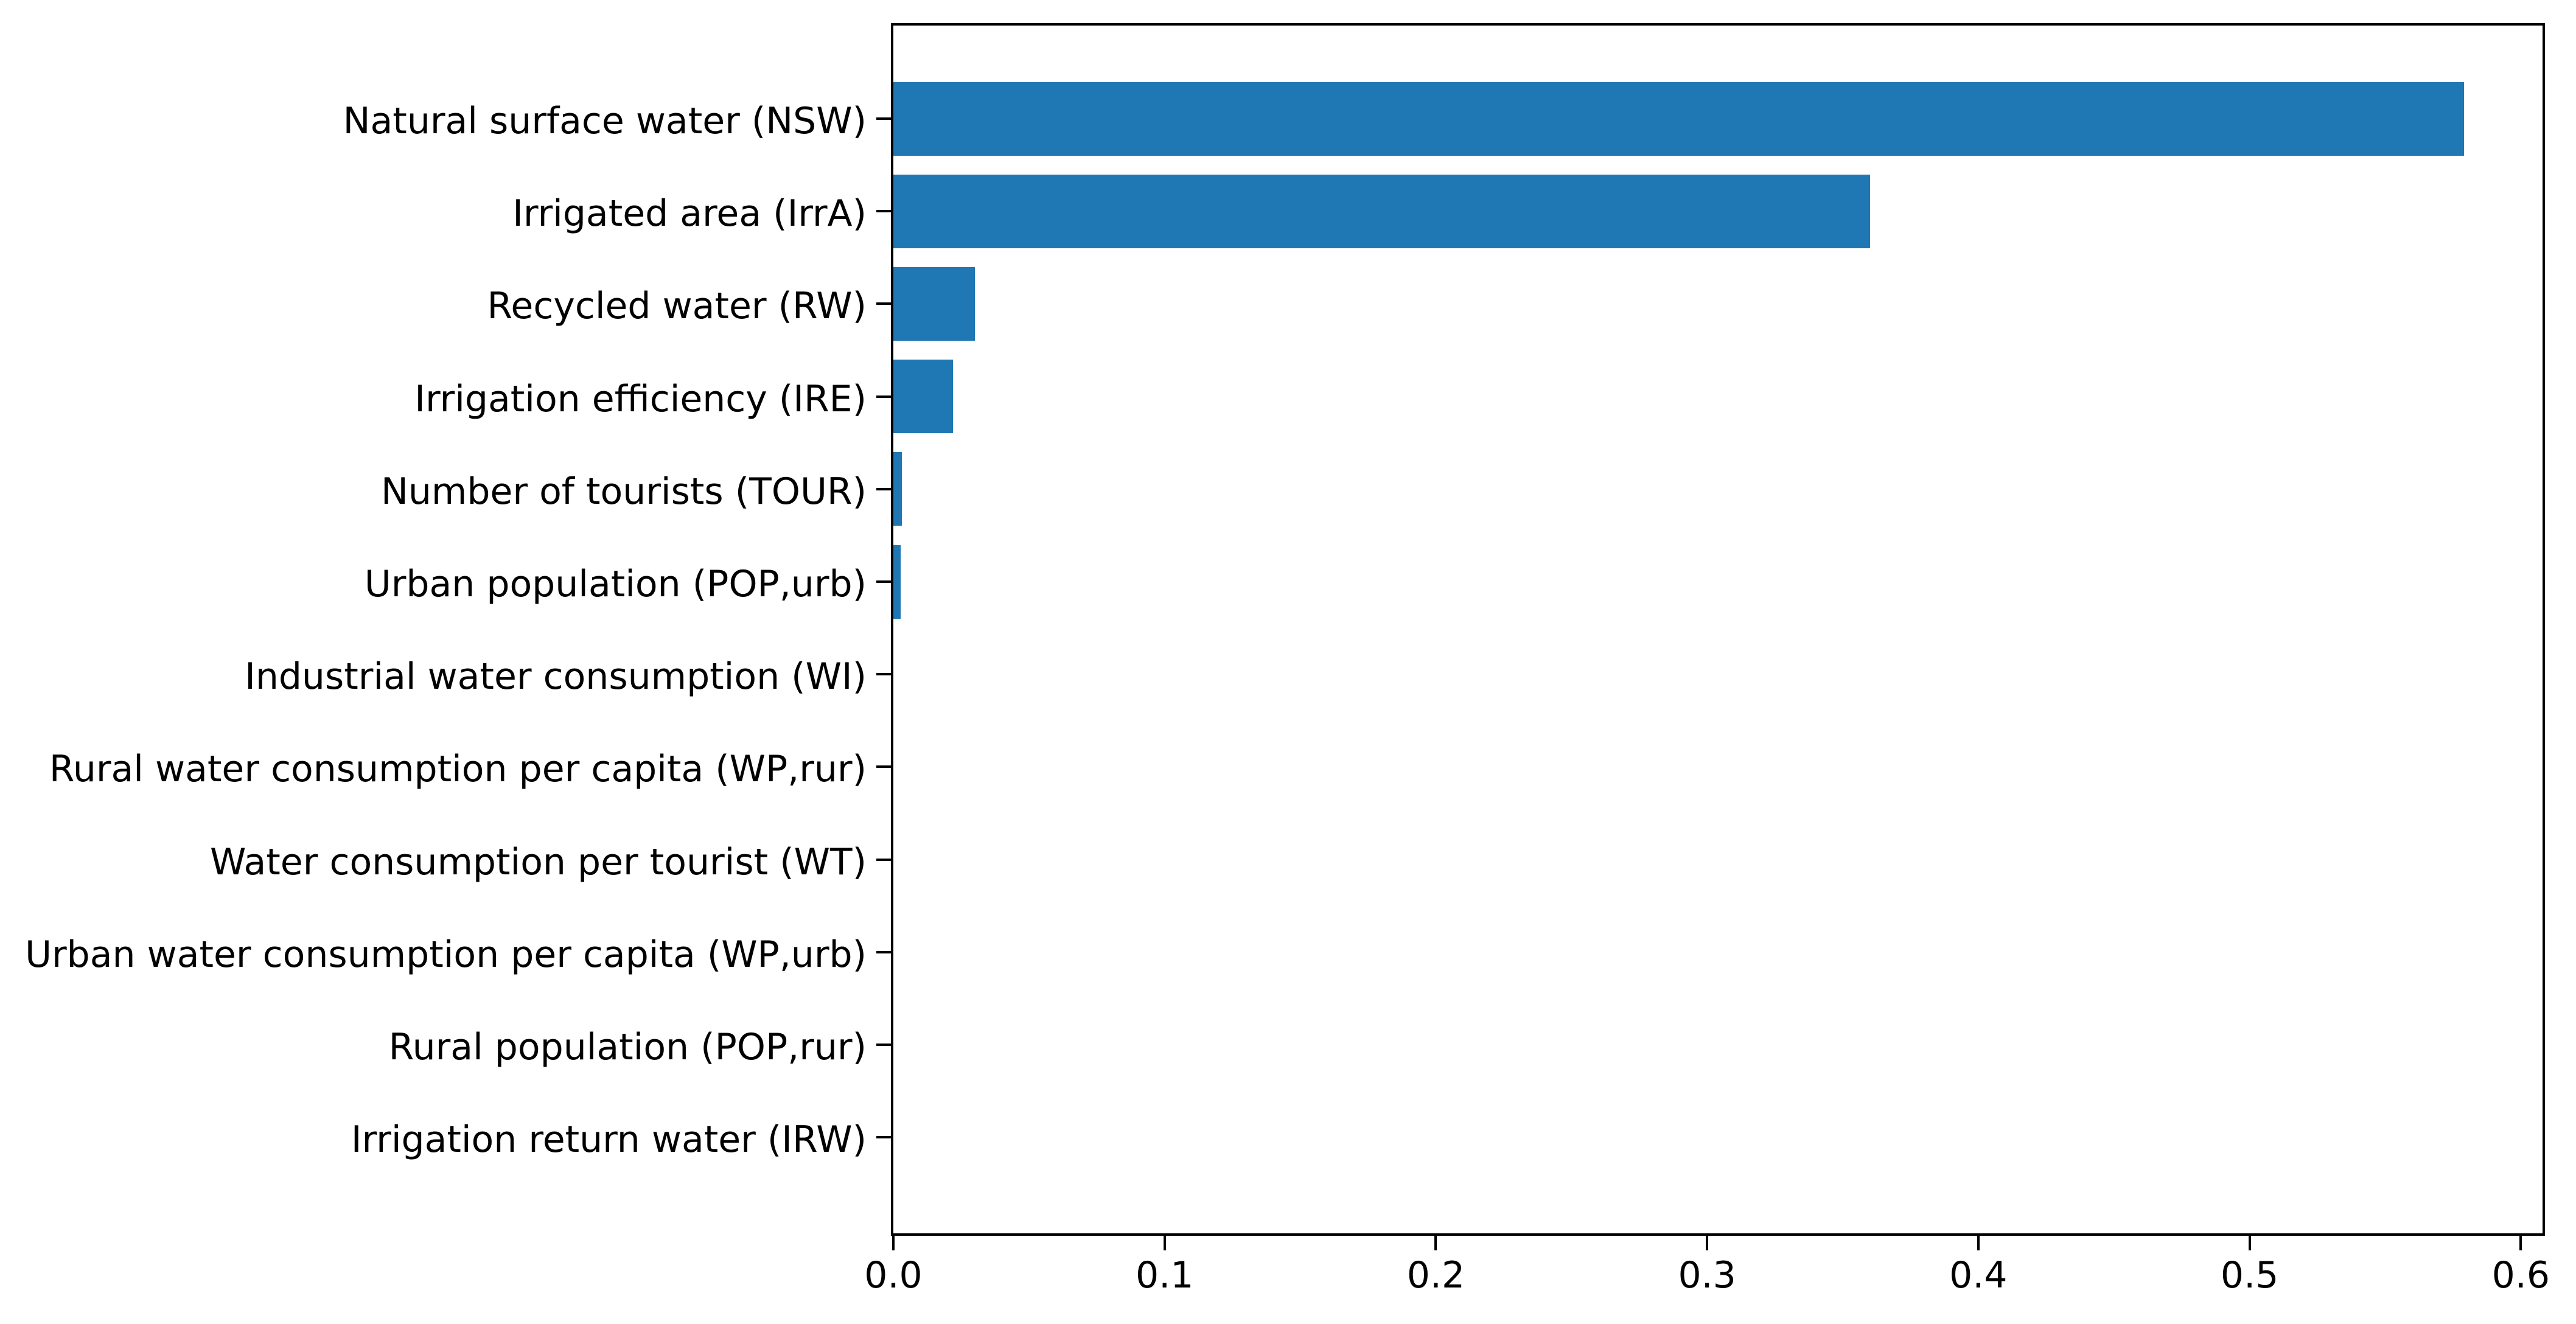  I want to click on y-tick-label: Irrigation efficiency (IRE), so click(640, 398).